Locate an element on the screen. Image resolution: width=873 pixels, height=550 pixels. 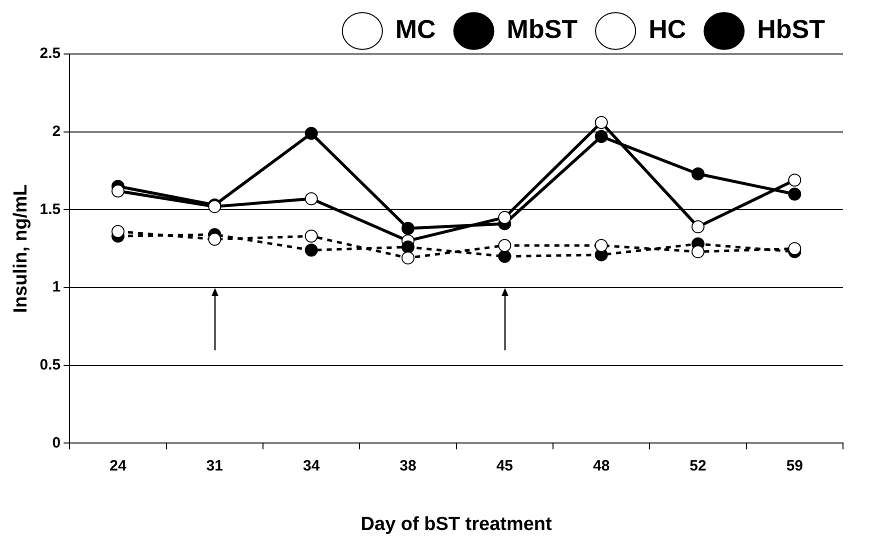
legend-label: HC is located at coordinates (667, 29).